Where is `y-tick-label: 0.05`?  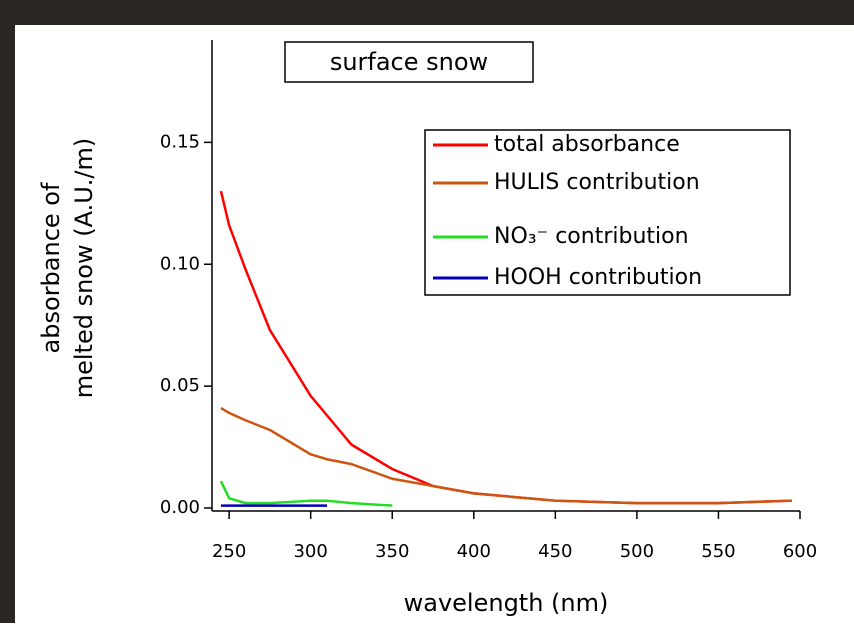 y-tick-label: 0.05 is located at coordinates (180, 385).